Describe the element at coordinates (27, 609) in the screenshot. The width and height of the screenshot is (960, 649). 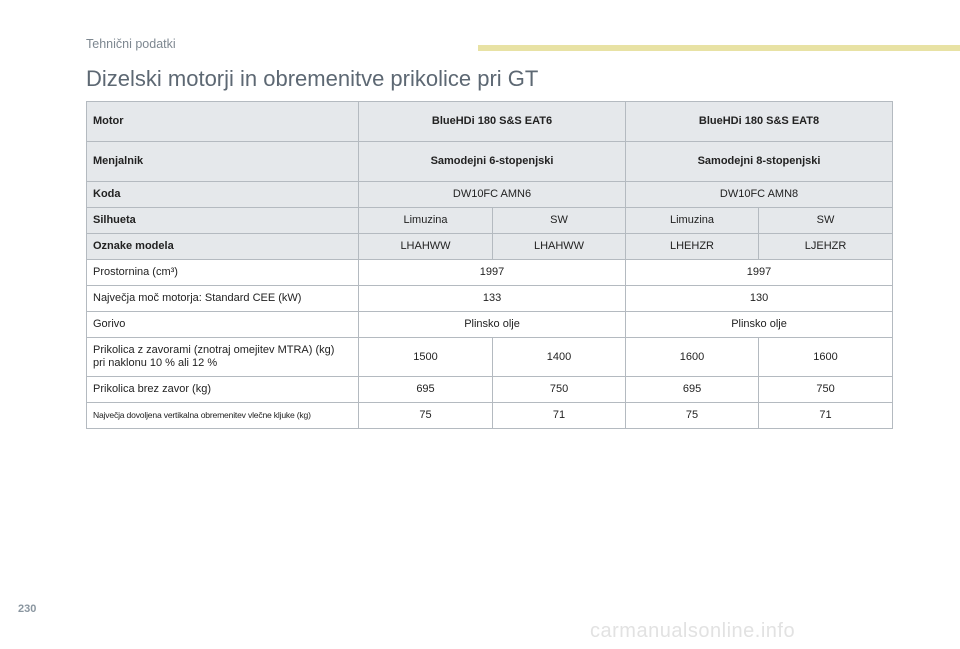
I see `page-number: 230` at that location.